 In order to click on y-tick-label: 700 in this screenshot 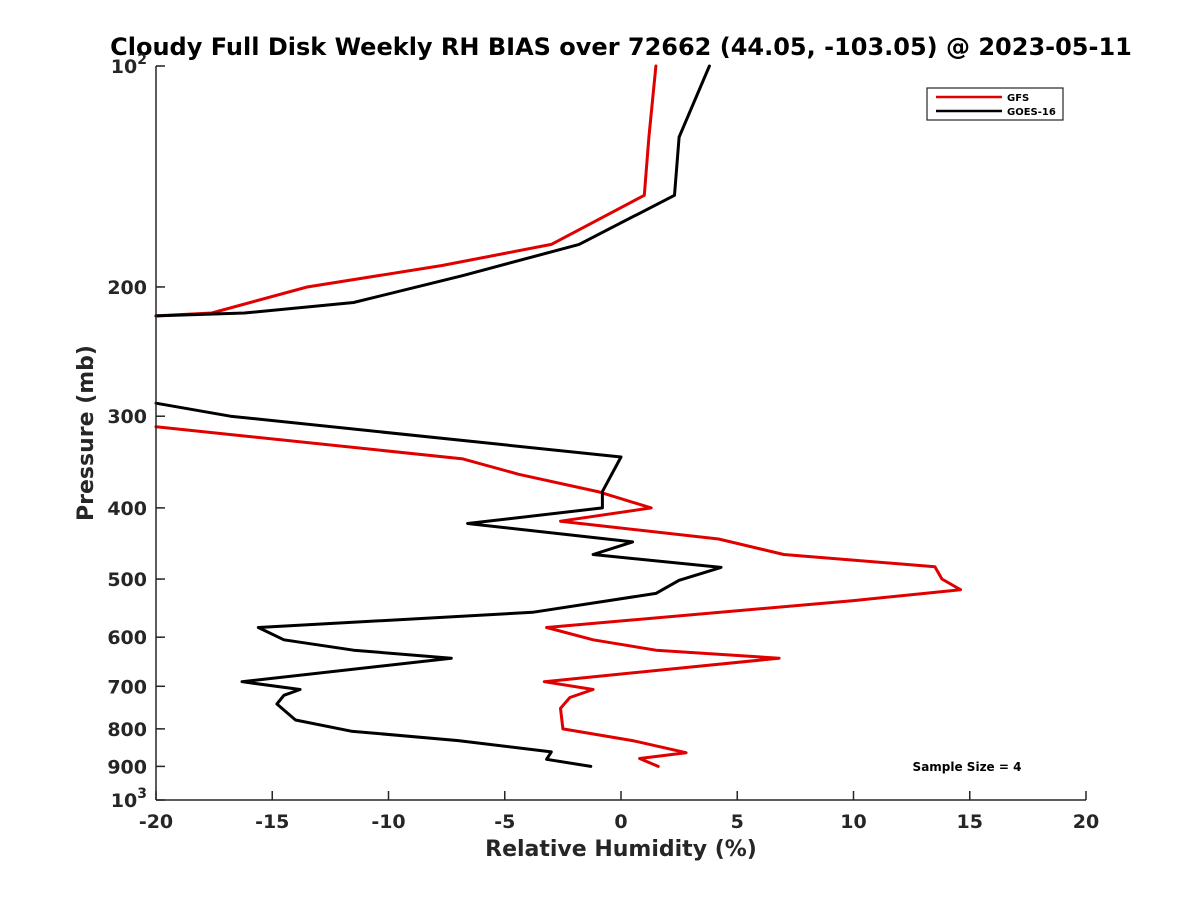, I will do `click(127, 687)`.